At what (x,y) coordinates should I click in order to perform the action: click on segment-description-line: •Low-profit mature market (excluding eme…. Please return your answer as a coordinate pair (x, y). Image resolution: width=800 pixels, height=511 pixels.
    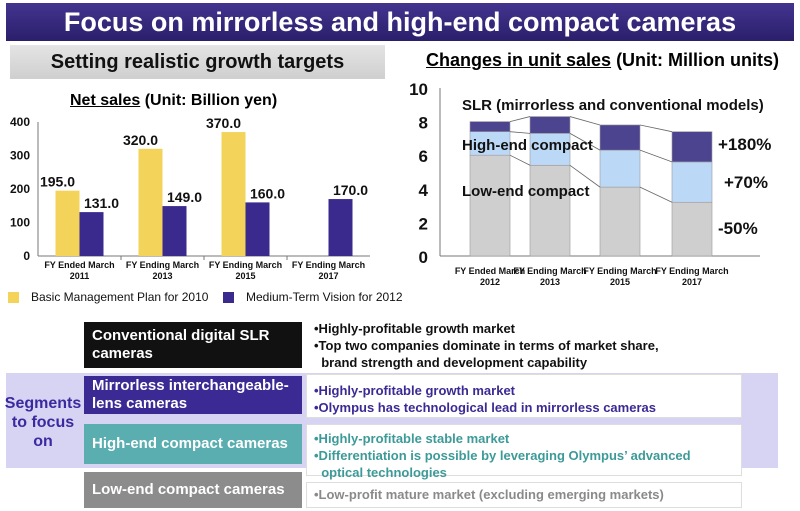
    Looking at the image, I should click on (489, 494).